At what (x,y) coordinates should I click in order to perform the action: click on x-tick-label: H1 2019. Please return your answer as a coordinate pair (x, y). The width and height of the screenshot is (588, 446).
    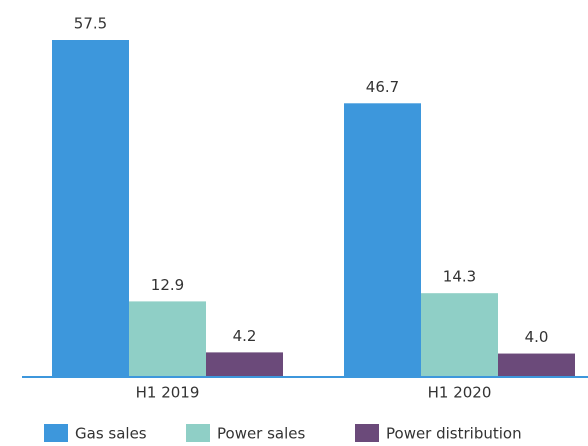
    Looking at the image, I should click on (168, 393).